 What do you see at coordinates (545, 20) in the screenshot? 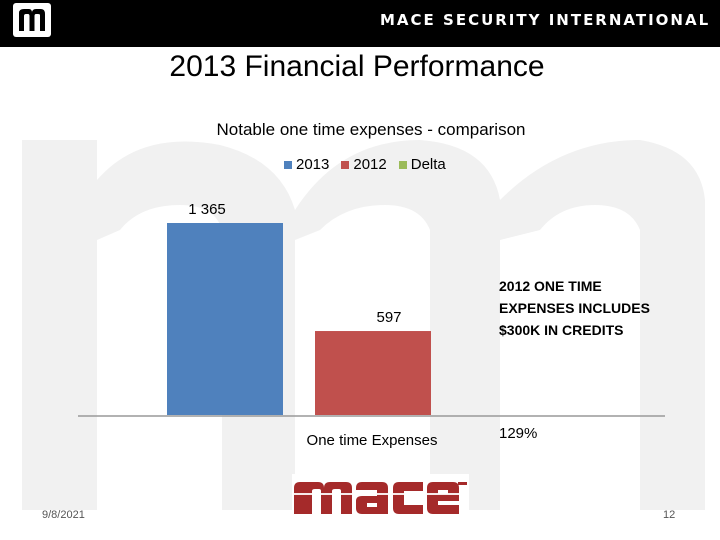
I see `company-name: MACE SECURITY INTERNATIONAL` at bounding box center [545, 20].